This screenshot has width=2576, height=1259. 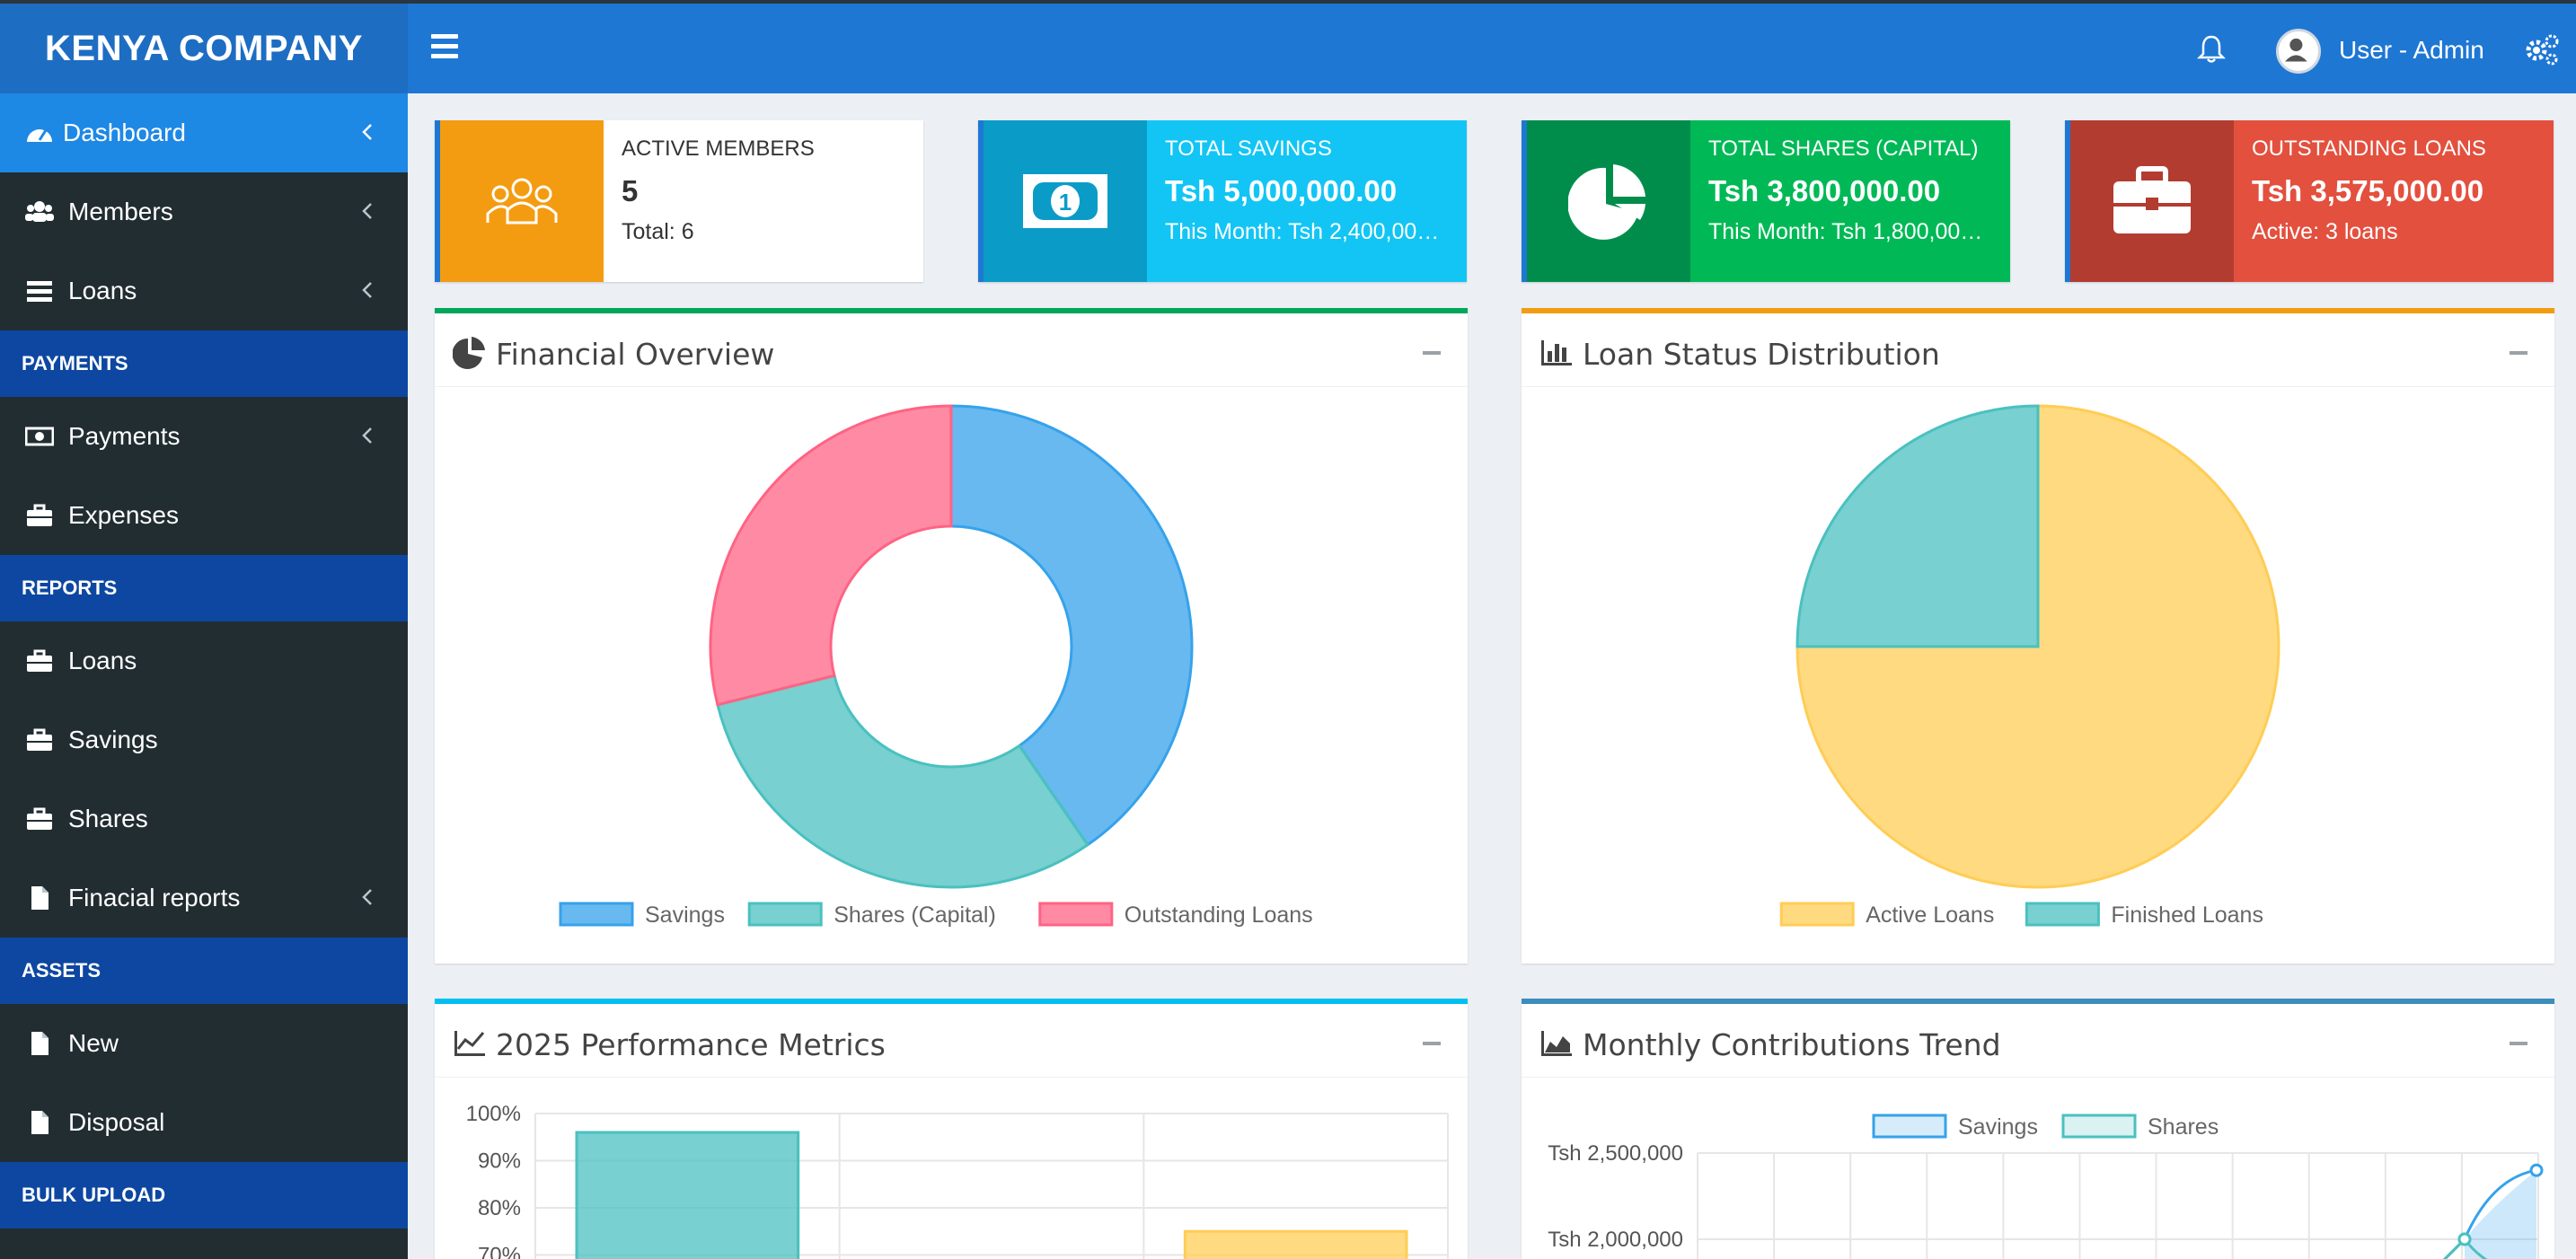 I want to click on y-tick-label: 90%, so click(x=499, y=1161).